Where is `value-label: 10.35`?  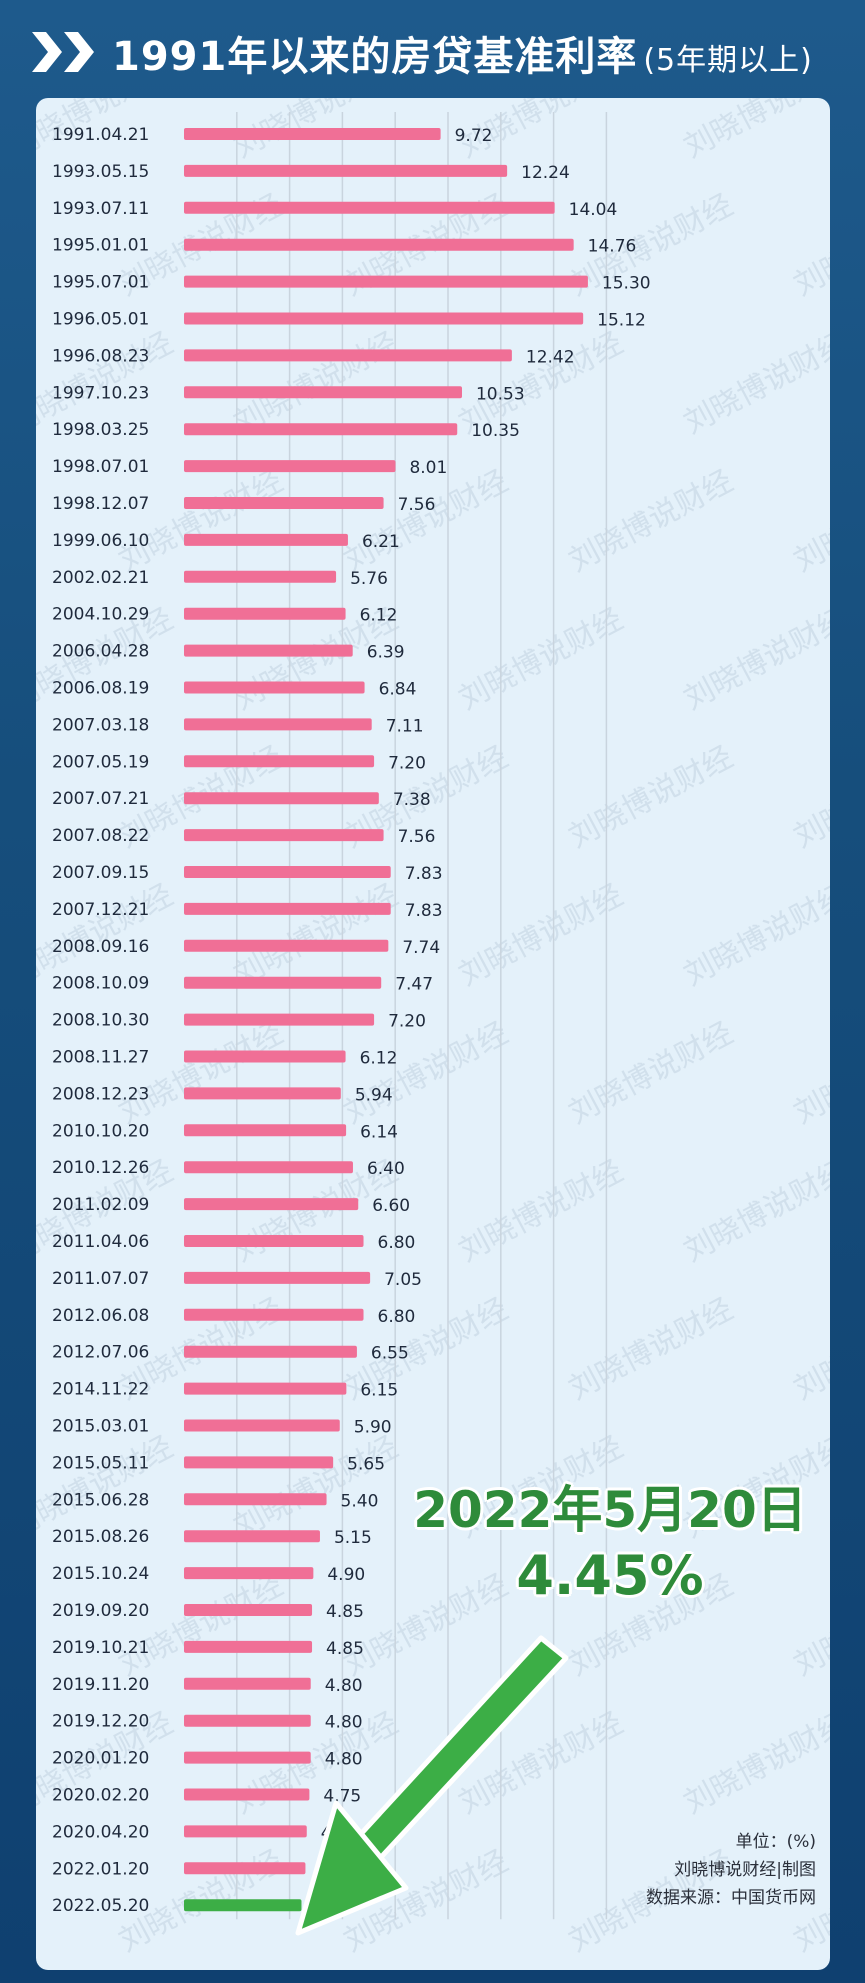 value-label: 10.35 is located at coordinates (495, 431).